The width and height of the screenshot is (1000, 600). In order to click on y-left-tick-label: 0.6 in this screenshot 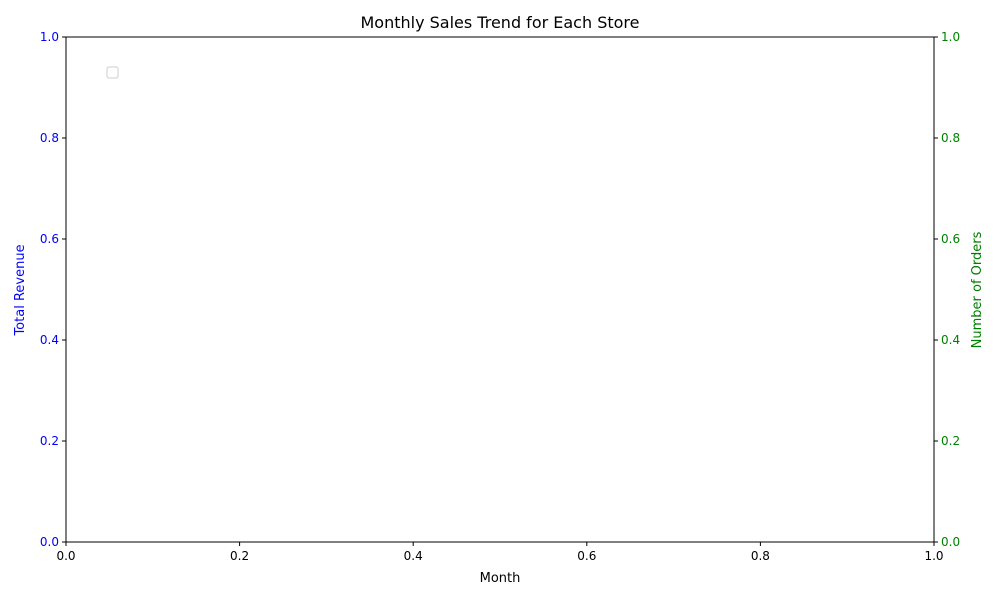, I will do `click(49, 239)`.